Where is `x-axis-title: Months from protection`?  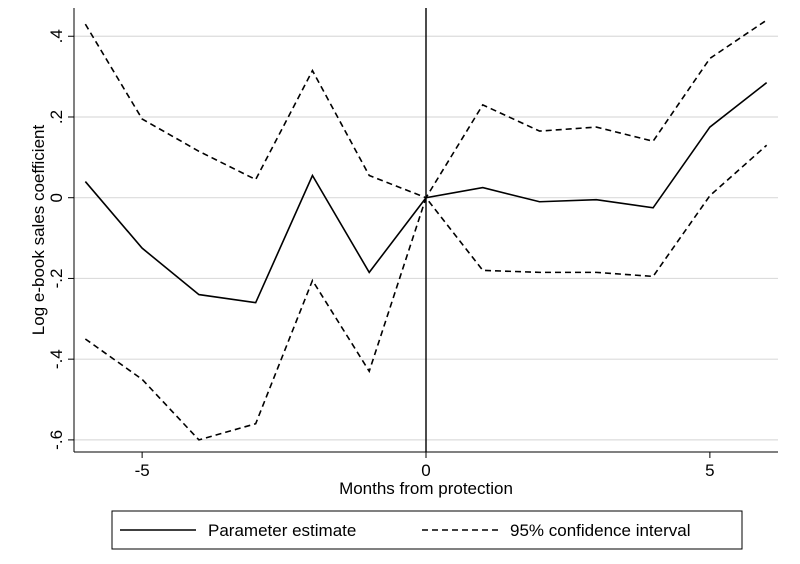 x-axis-title: Months from protection is located at coordinates (426, 488).